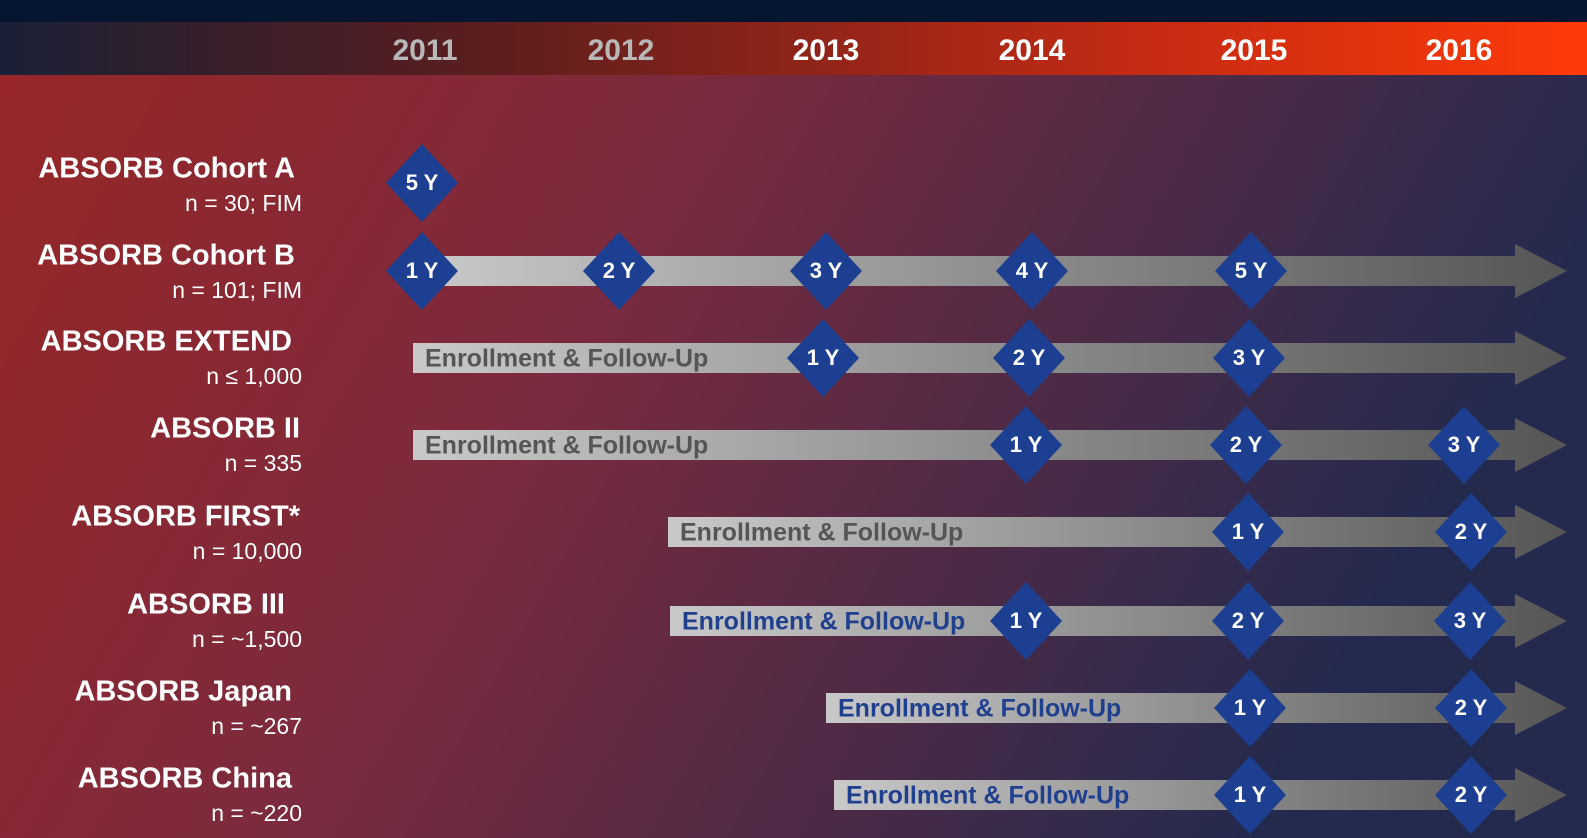  Describe the element at coordinates (206, 605) in the screenshot. I see `study-name: ABSORB III` at that location.